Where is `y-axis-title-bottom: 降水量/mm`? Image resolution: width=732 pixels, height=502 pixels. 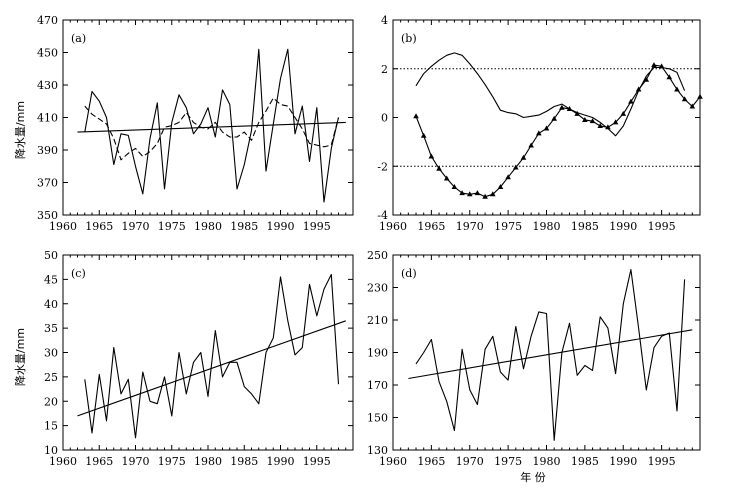
y-axis-title-bottom: 降水量/mm is located at coordinates (20, 357).